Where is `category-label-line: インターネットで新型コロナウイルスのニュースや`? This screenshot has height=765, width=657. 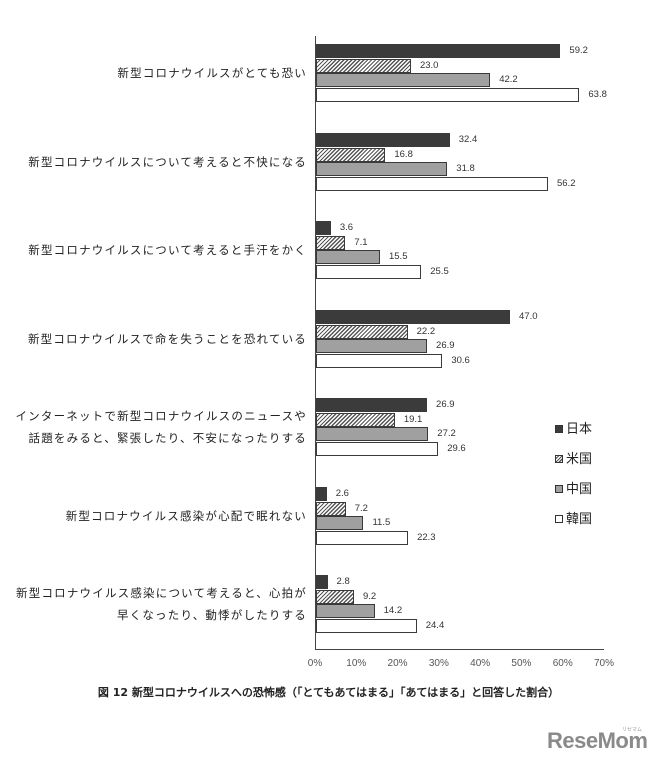 category-label-line: インターネットで新型コロナウイルスのニュースや is located at coordinates (161, 416).